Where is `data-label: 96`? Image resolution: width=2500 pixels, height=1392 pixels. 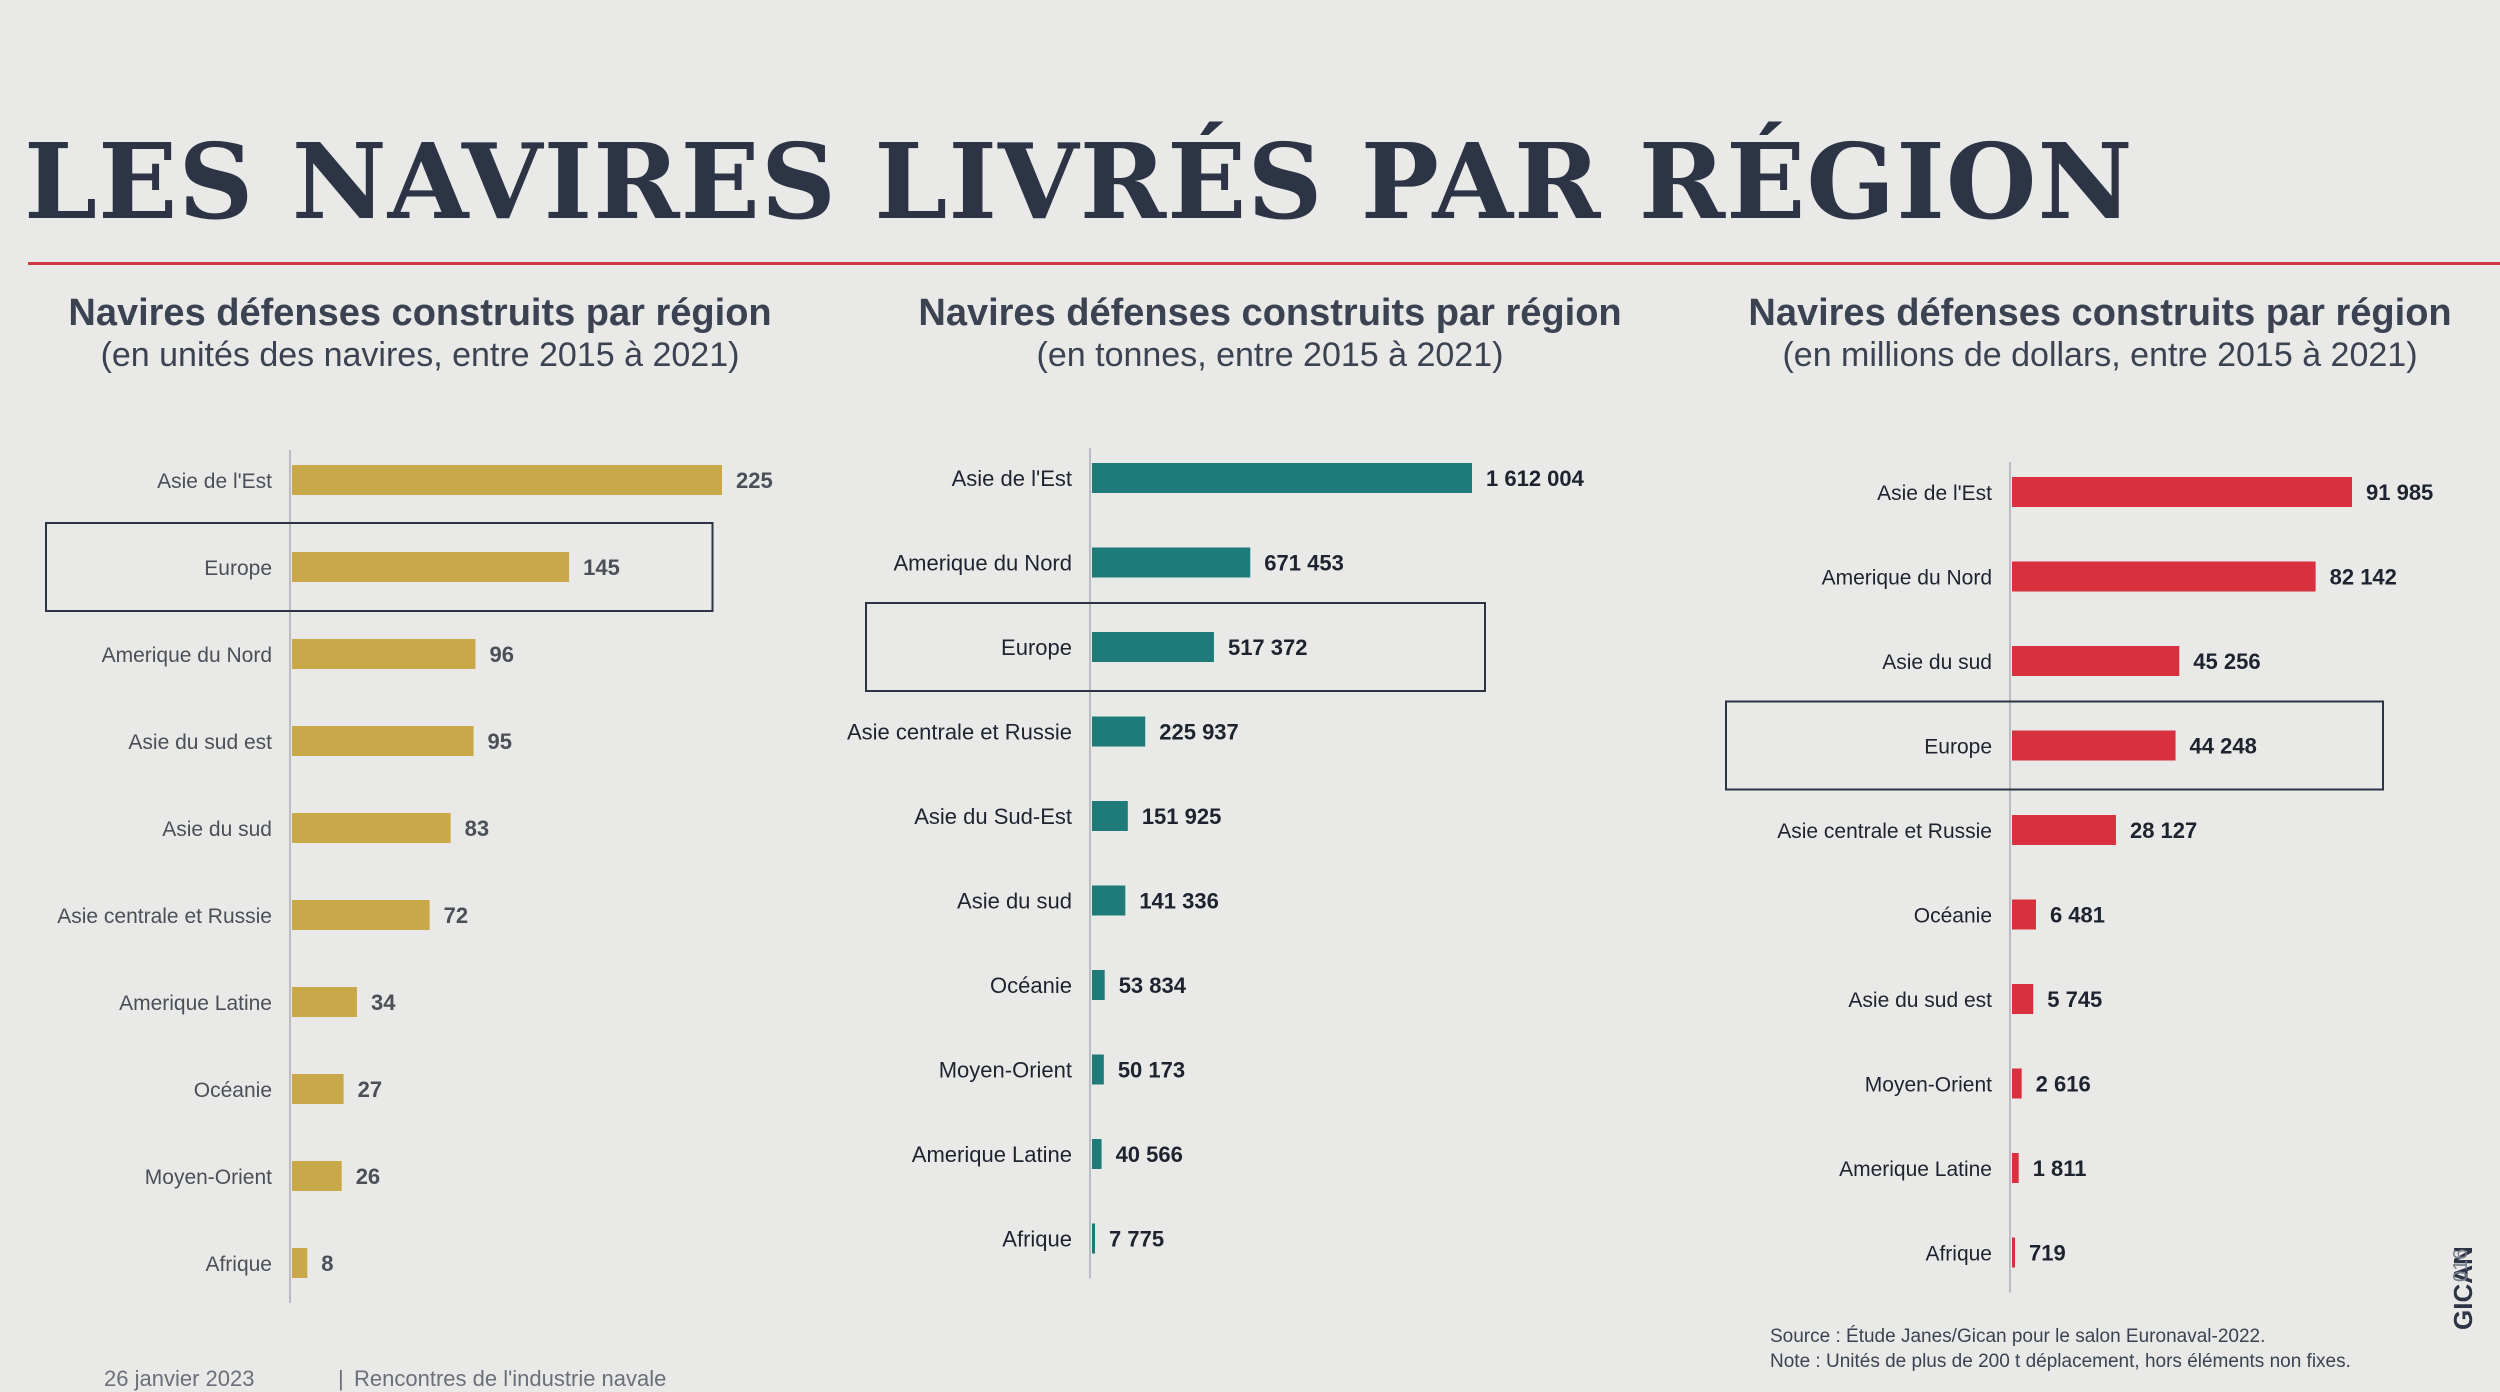
data-label: 96 is located at coordinates (501, 654).